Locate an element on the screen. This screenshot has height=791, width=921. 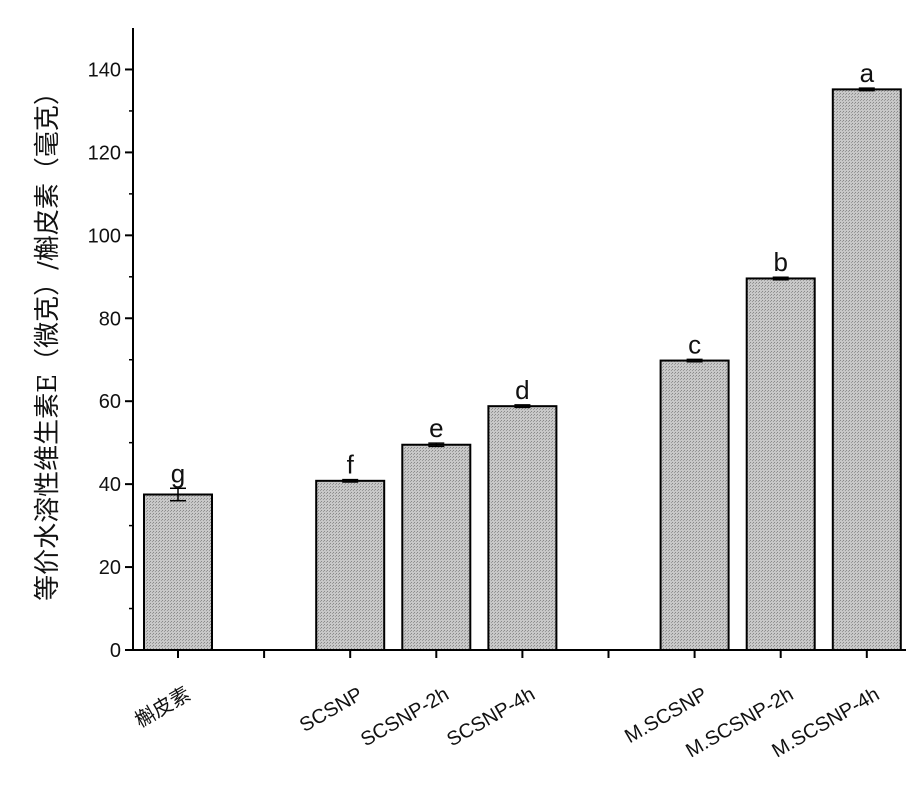
x-category-label: SCSNP is located at coordinates (331, 710).